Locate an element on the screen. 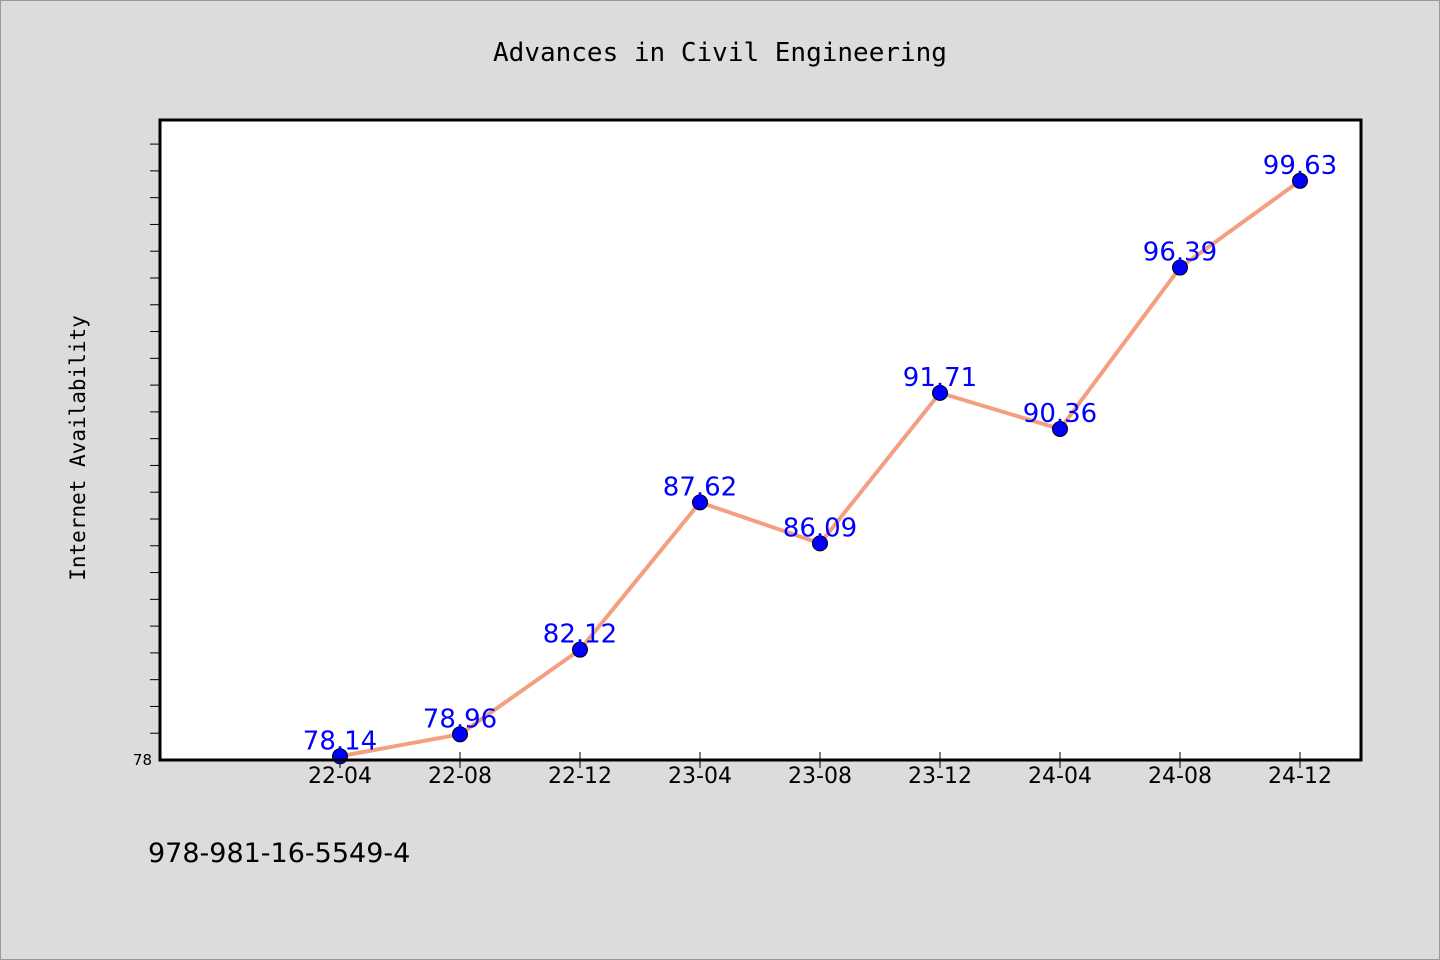 This screenshot has width=1440, height=960. data-label: 78.14 is located at coordinates (340, 741).